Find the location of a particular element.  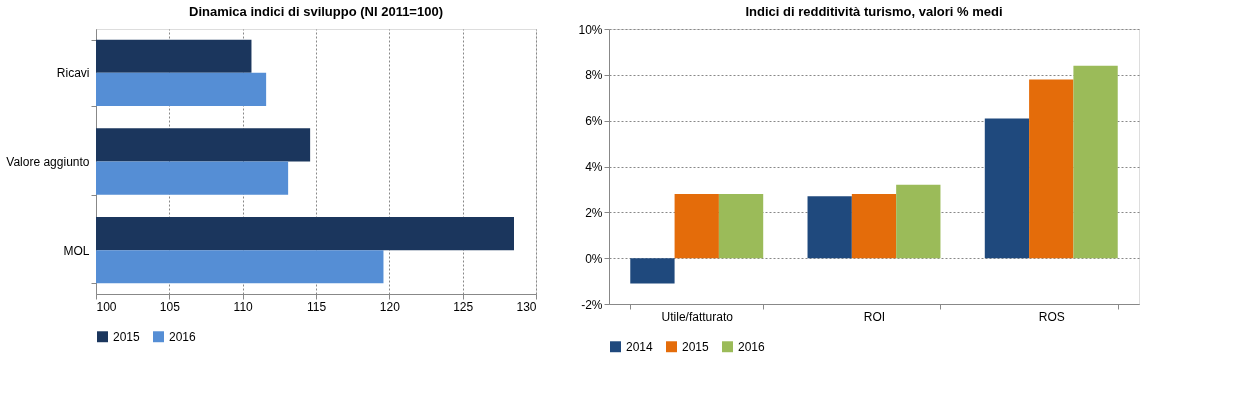

y-tick-label: 6% is located at coordinates (594, 121).